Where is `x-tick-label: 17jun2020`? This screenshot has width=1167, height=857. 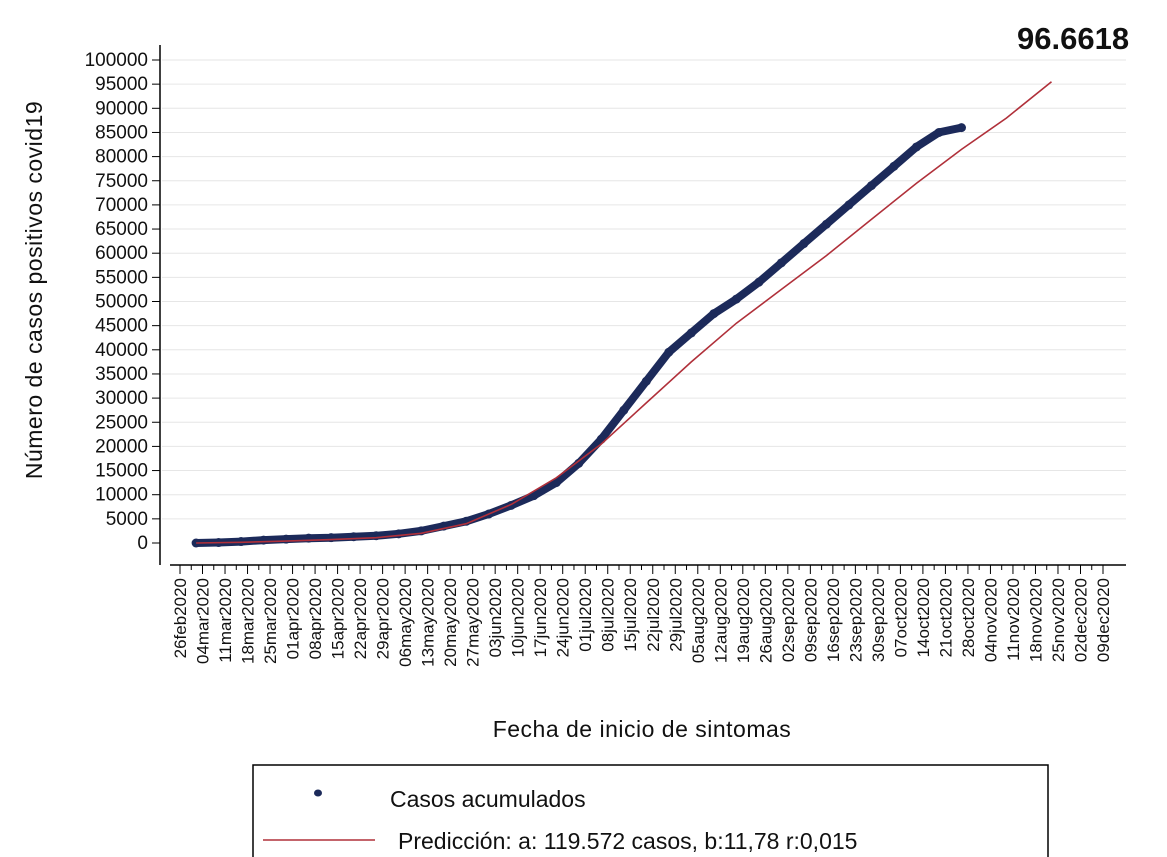 x-tick-label: 17jun2020 is located at coordinates (540, 617).